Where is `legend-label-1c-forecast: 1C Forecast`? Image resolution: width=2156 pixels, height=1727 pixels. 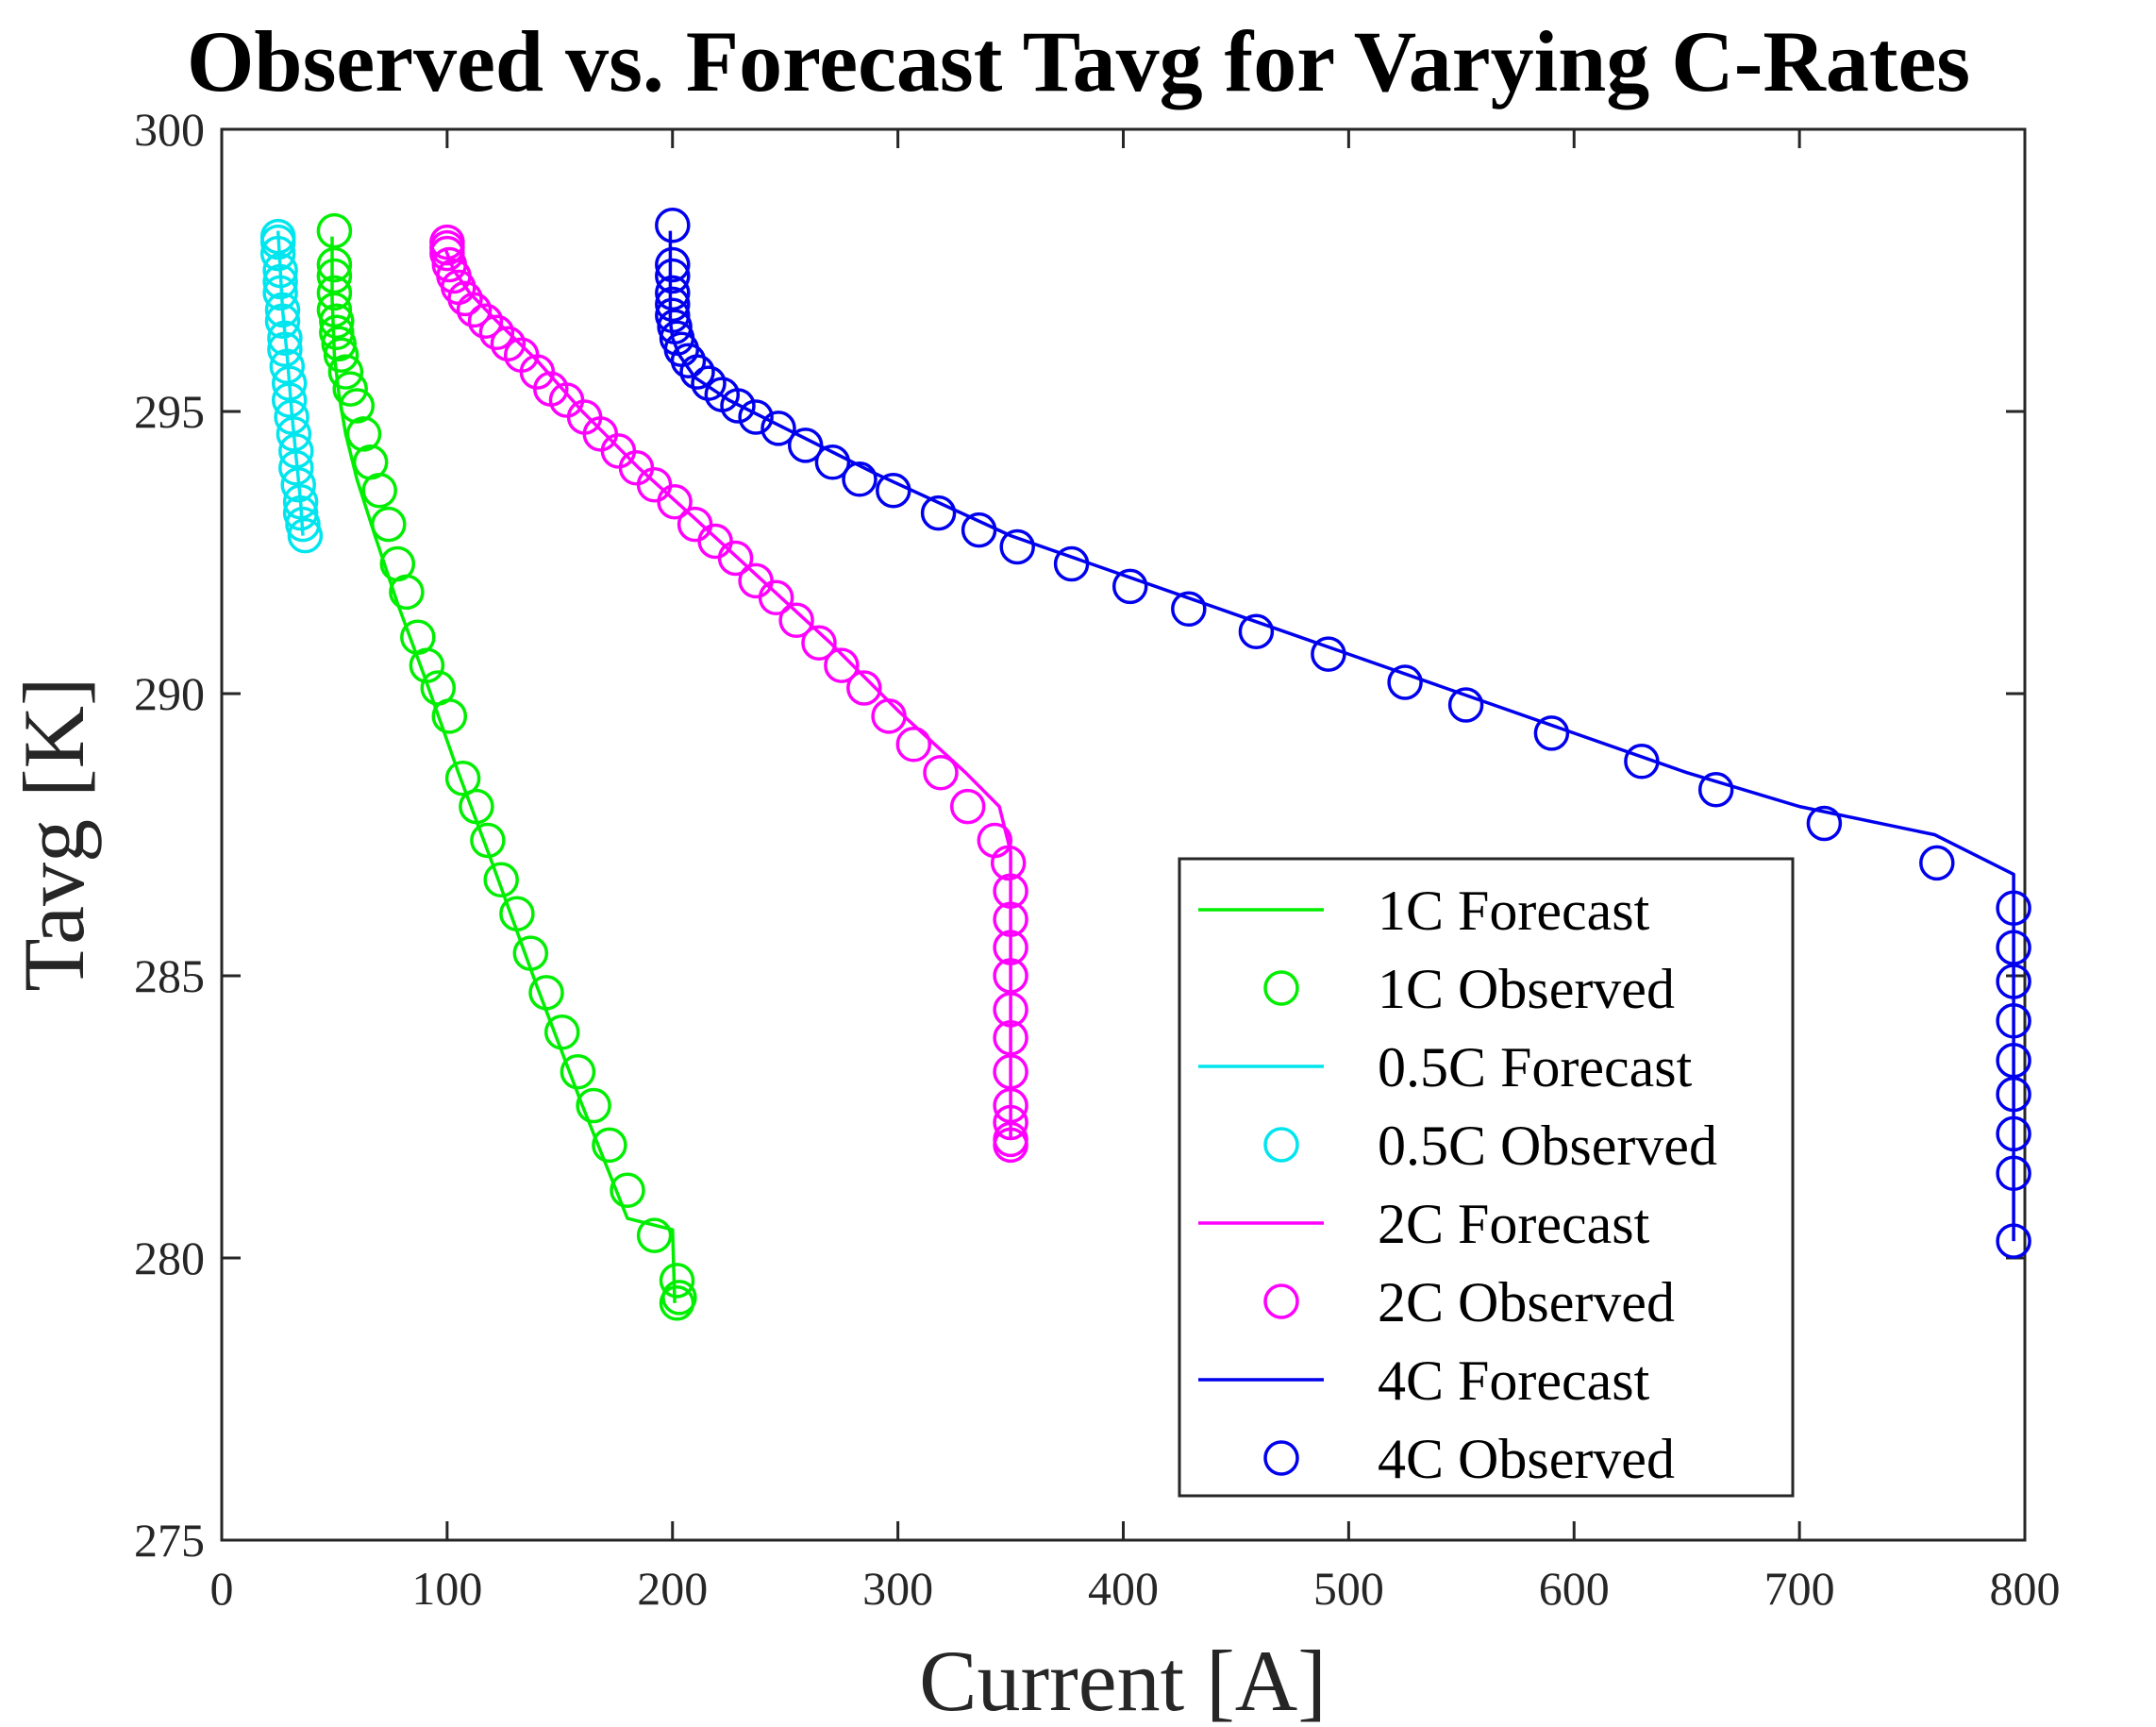
legend-label-1c-forecast: 1C Forecast is located at coordinates (1514, 911).